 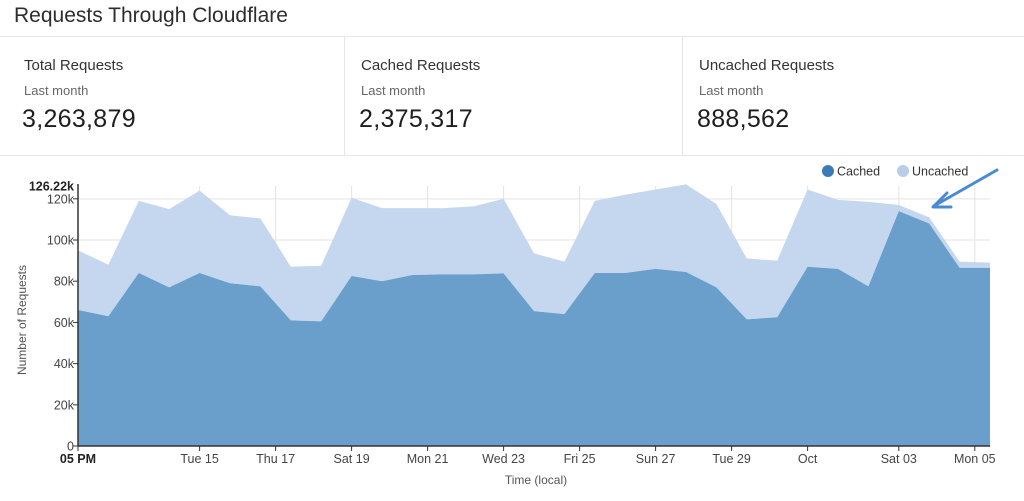 What do you see at coordinates (965, 188) in the screenshot?
I see `annotation-arrow` at bounding box center [965, 188].